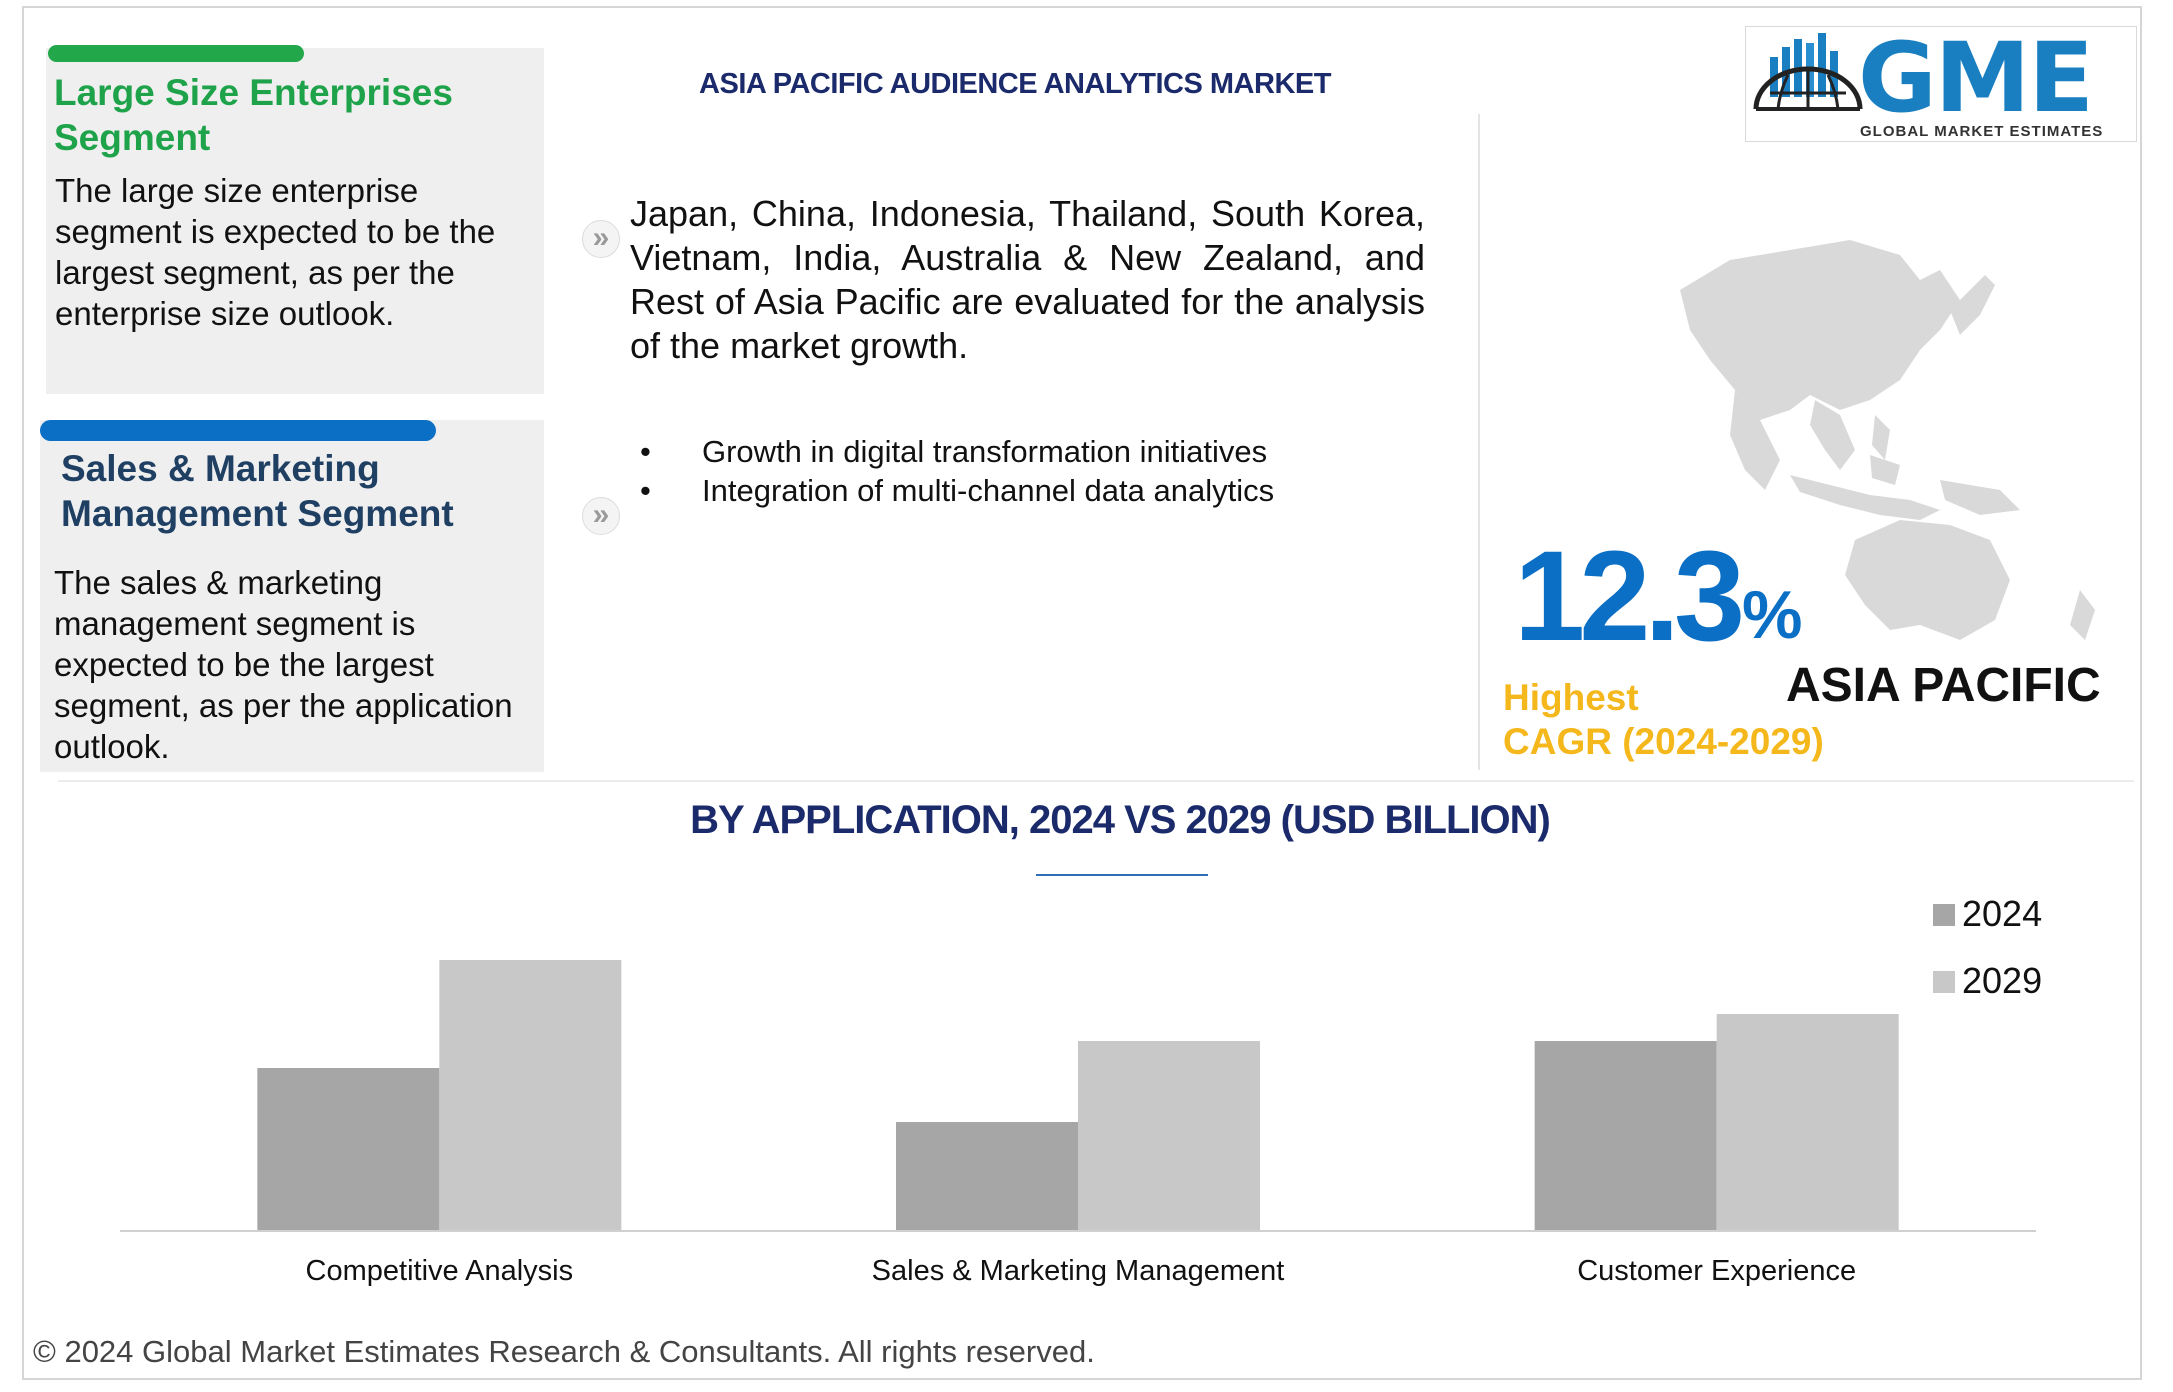 The image size is (2173, 1392). Describe the element at coordinates (1015, 84) in the screenshot. I see `page-title: ASIA PACIFIC AUDIENCE ANALYTICS MARKET` at that location.